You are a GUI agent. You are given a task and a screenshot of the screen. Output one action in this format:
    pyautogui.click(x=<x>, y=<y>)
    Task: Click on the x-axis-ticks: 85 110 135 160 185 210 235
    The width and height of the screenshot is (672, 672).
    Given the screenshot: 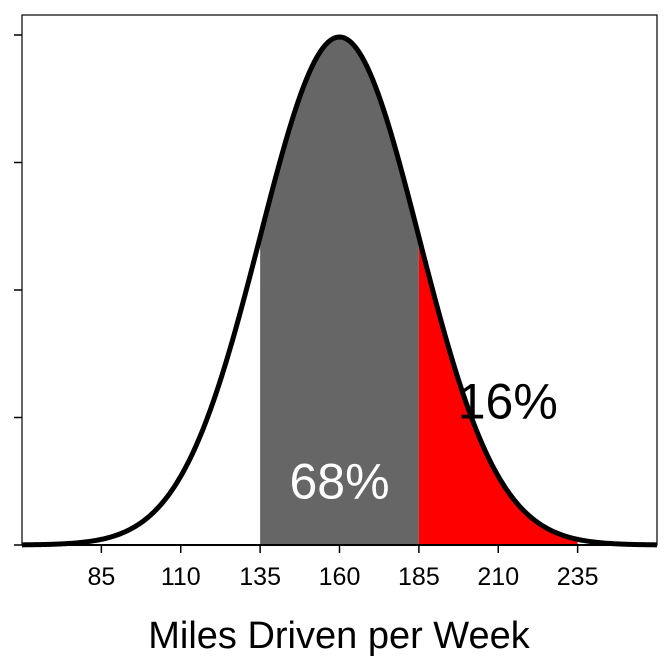 What is the action you would take?
    pyautogui.click(x=342, y=568)
    